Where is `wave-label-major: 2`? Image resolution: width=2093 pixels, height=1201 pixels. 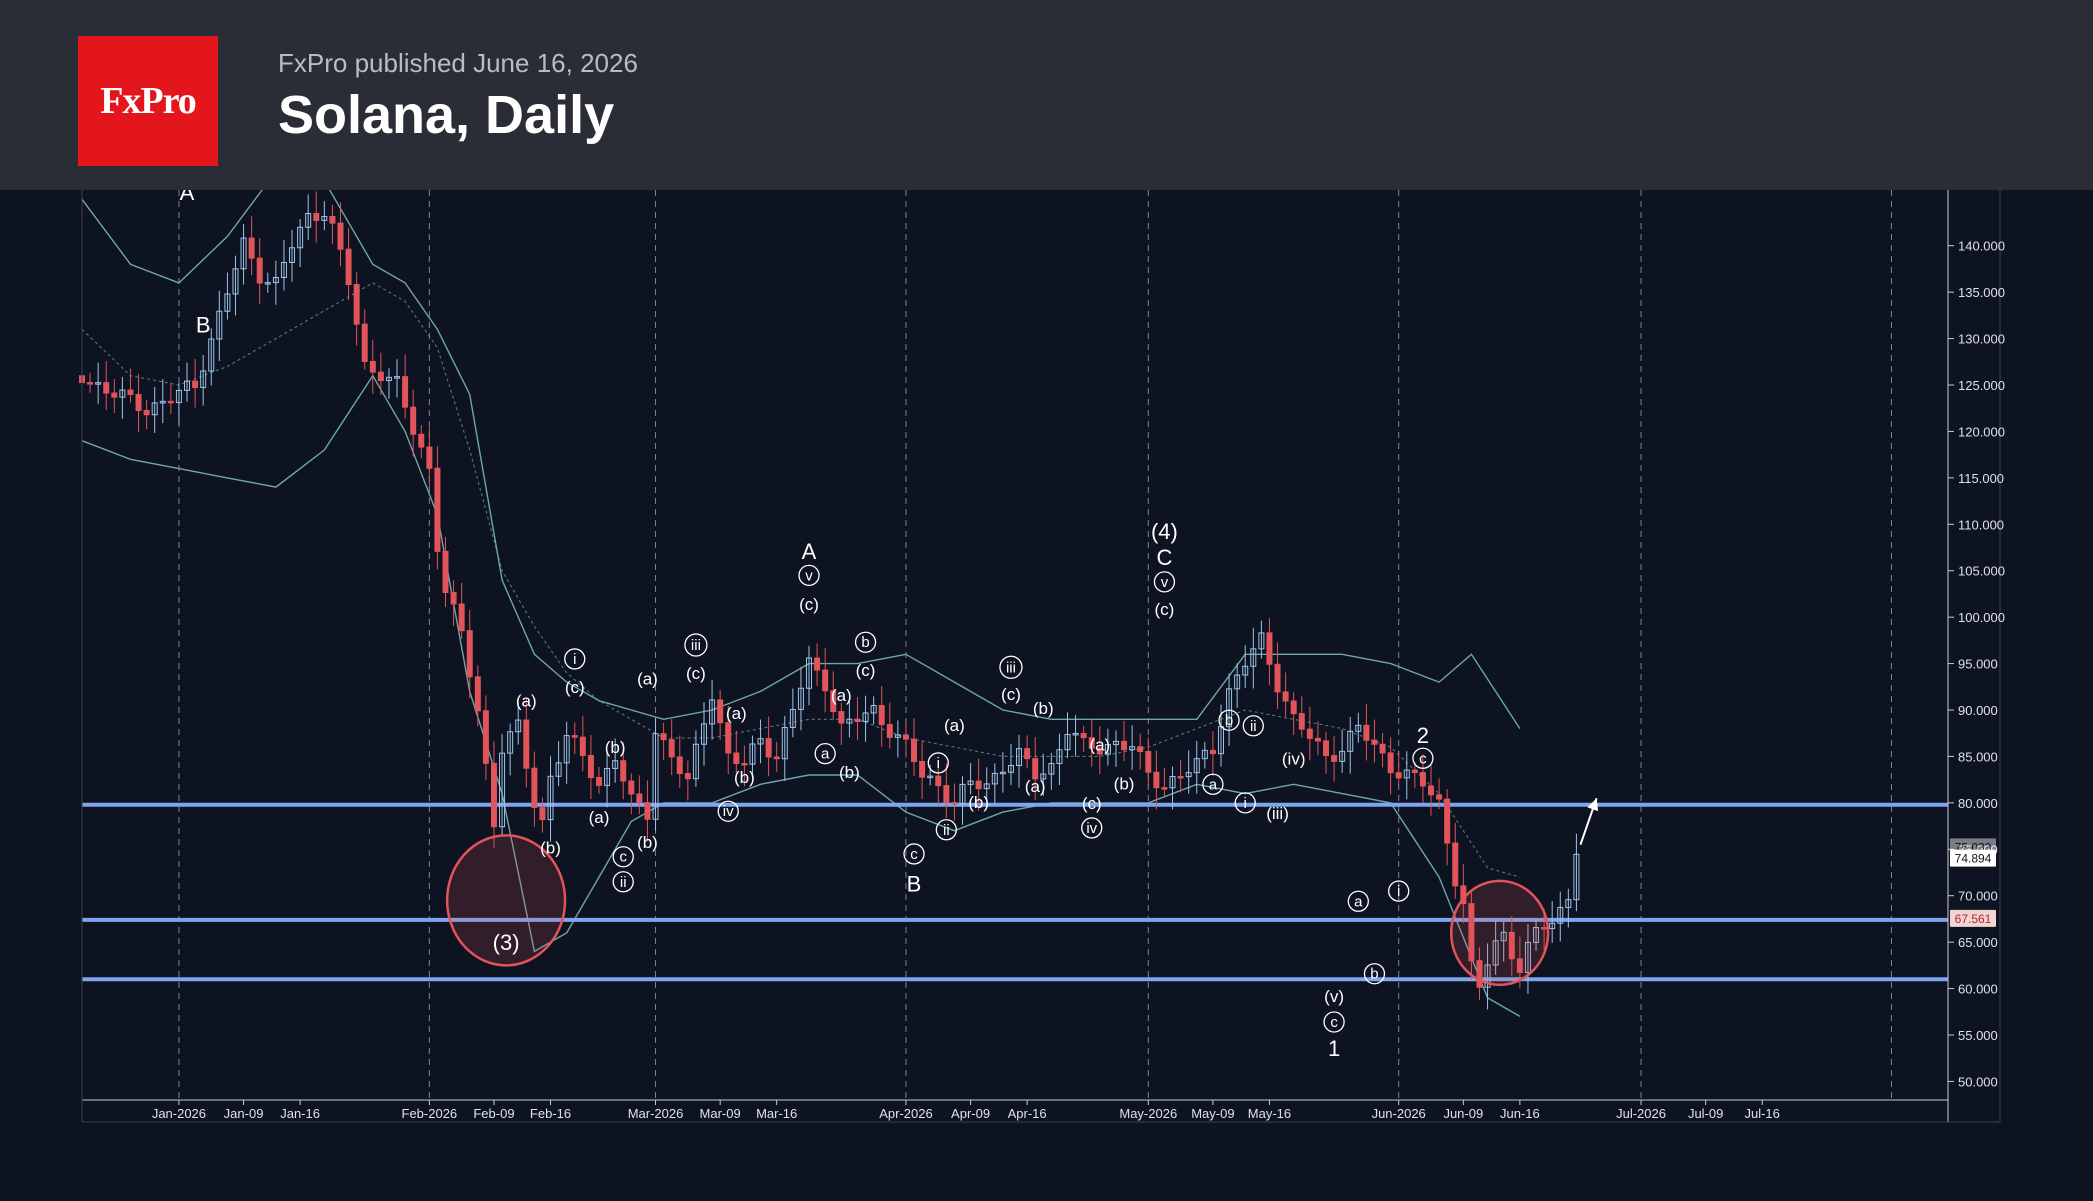
wave-label-major: 2 is located at coordinates (1423, 735).